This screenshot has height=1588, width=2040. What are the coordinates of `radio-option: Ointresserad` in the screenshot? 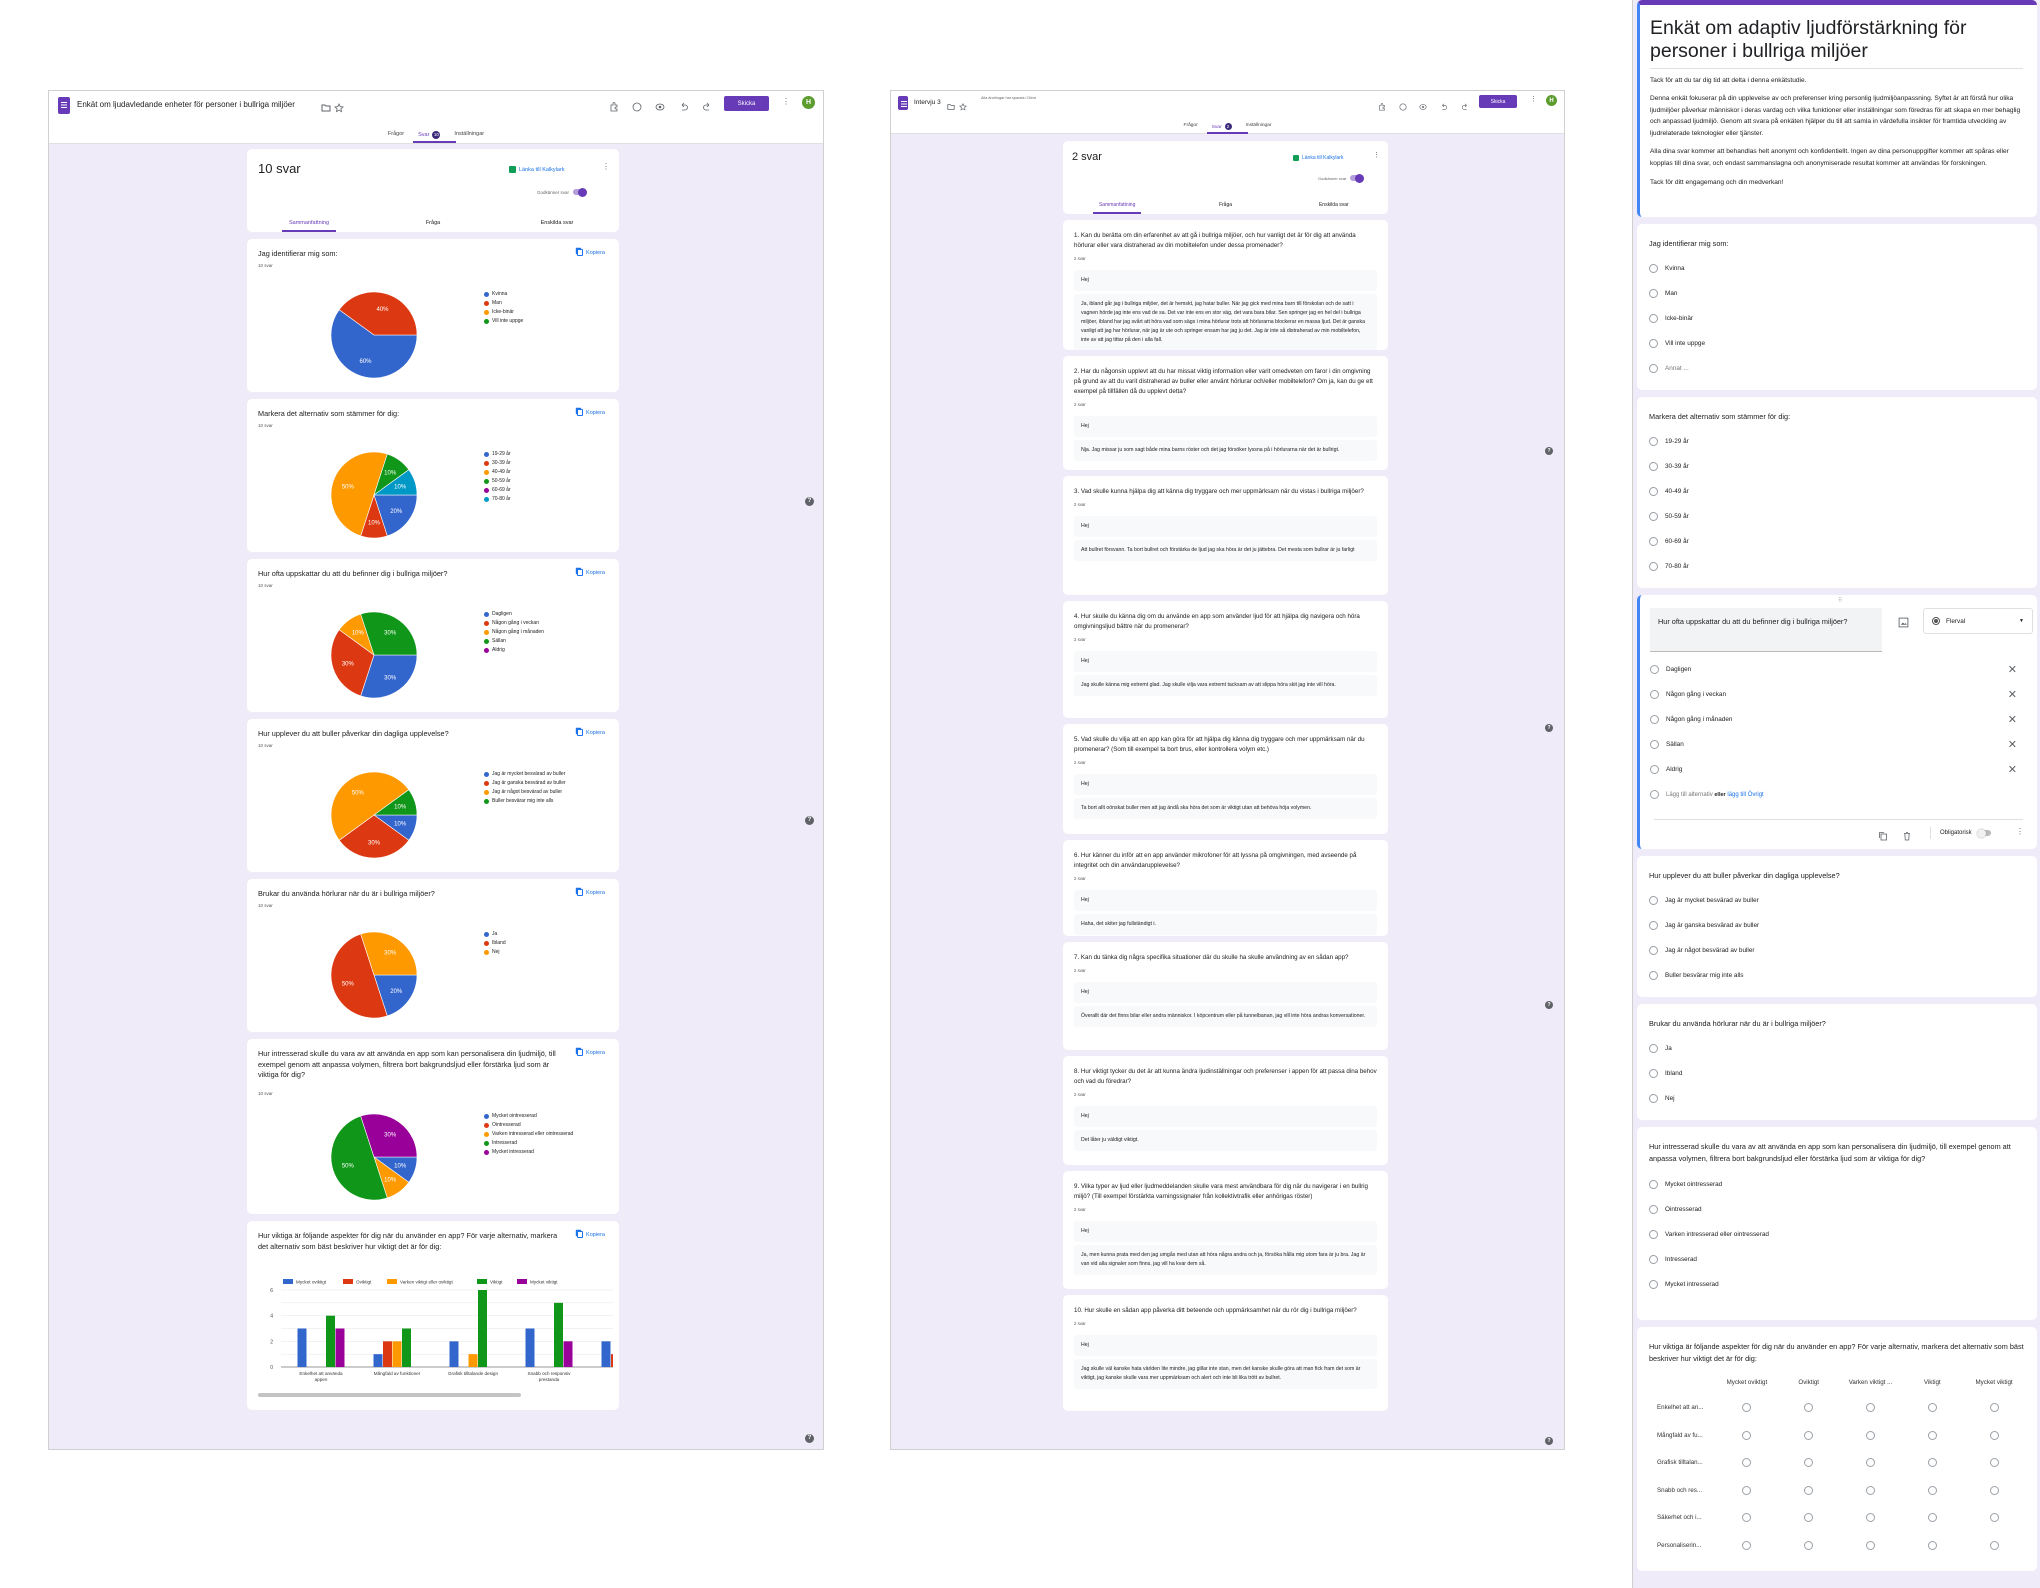 It's located at (1837, 1209).